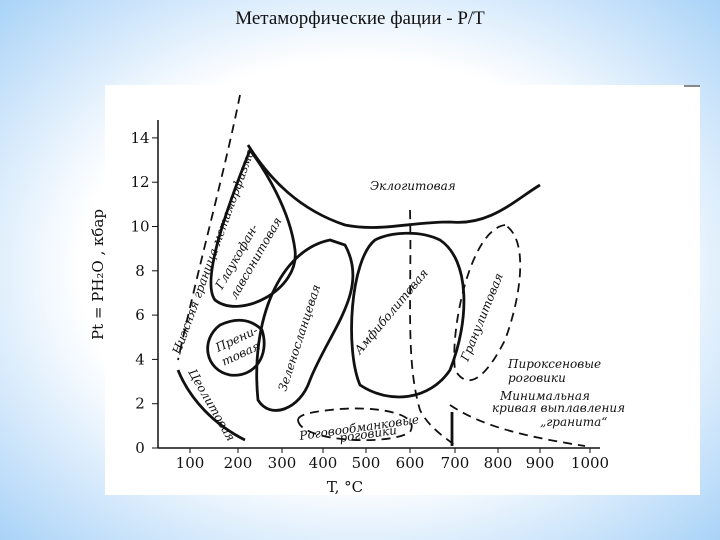  What do you see at coordinates (410, 463) in the screenshot?
I see `x-tick-label: 600` at bounding box center [410, 463].